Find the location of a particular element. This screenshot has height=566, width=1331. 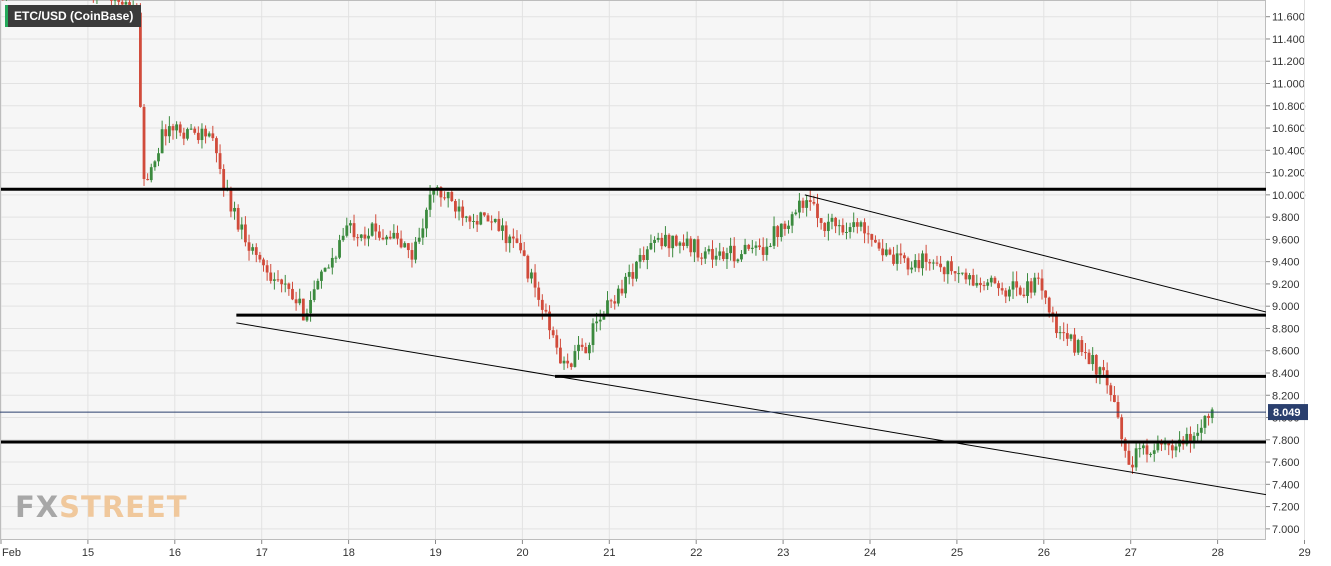

y-tick-label: 9.200 is located at coordinates (1286, 285).